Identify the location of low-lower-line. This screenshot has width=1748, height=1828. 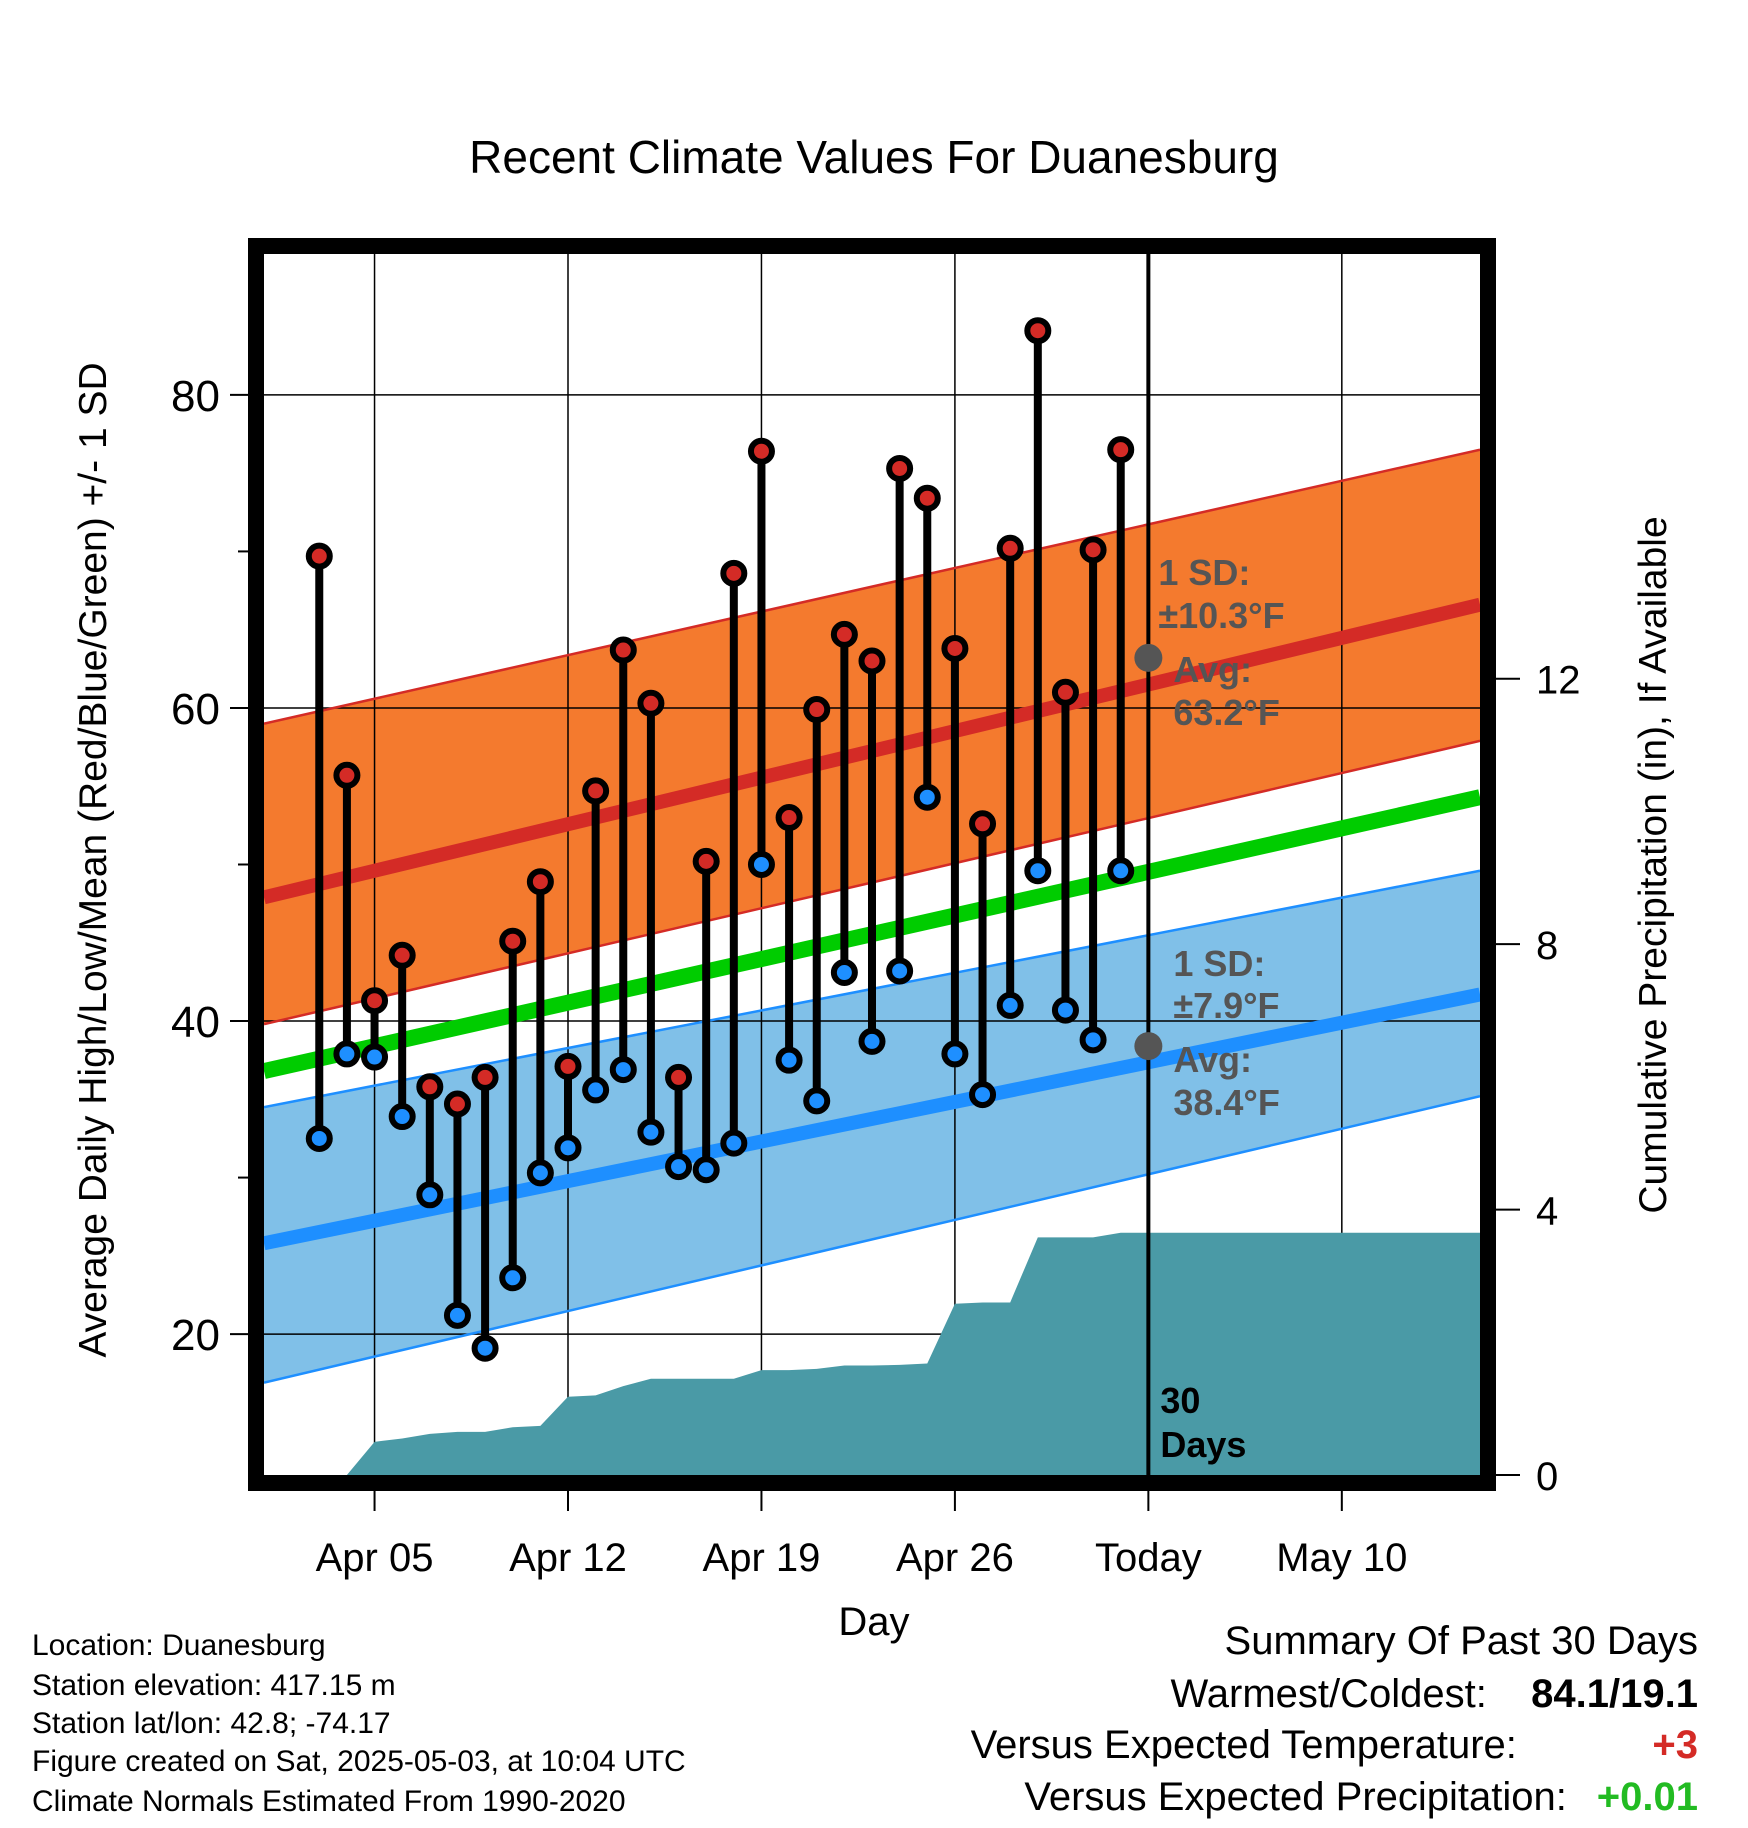
(872, 1239).